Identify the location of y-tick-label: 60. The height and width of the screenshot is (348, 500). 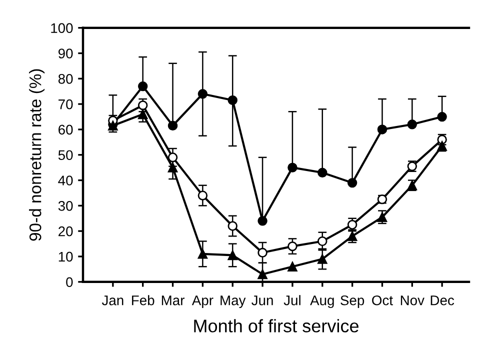
(65, 129).